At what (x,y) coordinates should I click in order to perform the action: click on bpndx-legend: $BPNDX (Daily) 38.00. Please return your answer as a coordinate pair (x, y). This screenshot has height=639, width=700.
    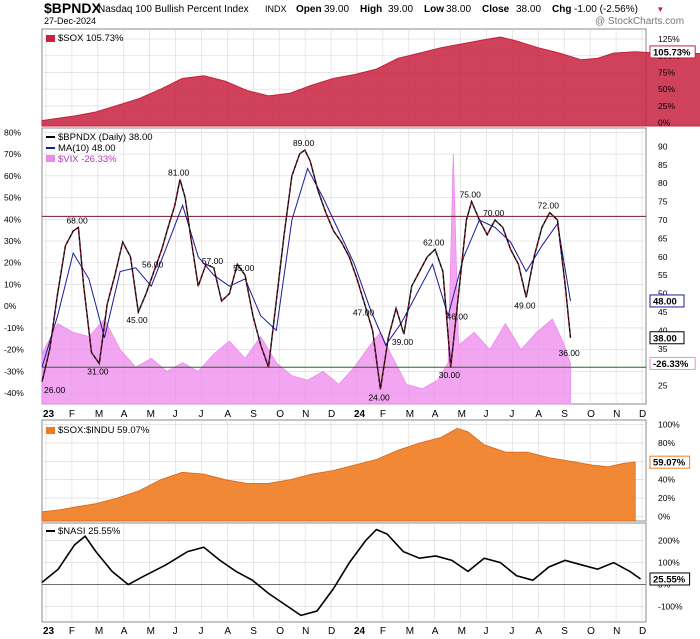
    Looking at the image, I should click on (105, 137).